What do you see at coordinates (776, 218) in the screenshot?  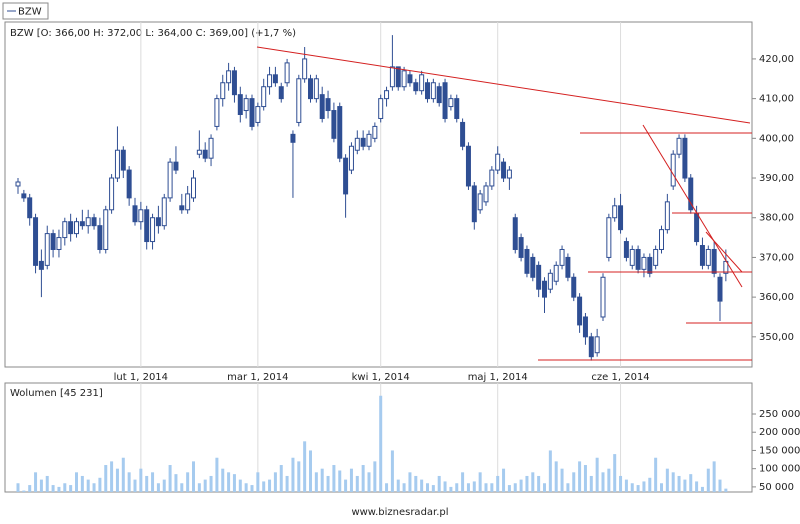 I see `y-tick-label: 380,00` at bounding box center [776, 218].